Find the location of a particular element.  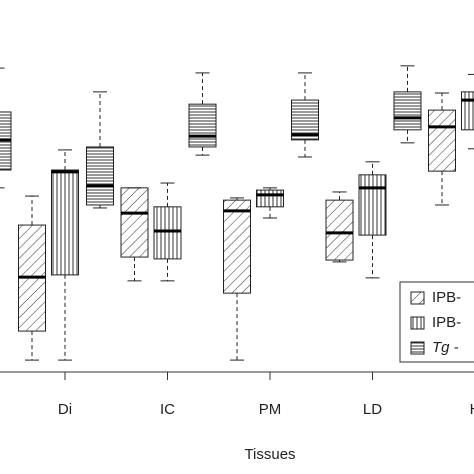

x-tick-label: LD is located at coordinates (372, 409).